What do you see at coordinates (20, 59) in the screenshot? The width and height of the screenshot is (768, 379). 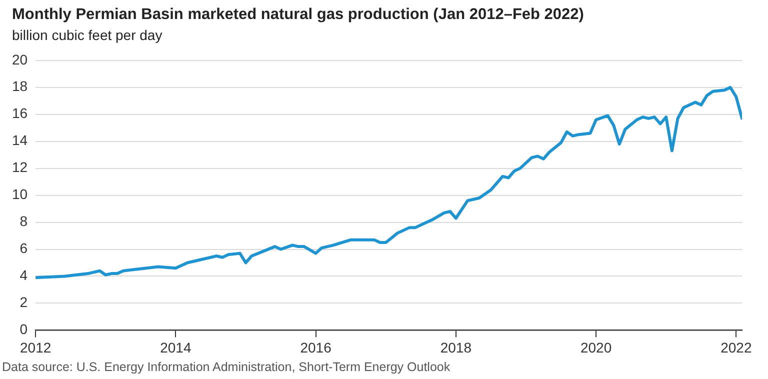 I see `y-tick-label: 20` at bounding box center [20, 59].